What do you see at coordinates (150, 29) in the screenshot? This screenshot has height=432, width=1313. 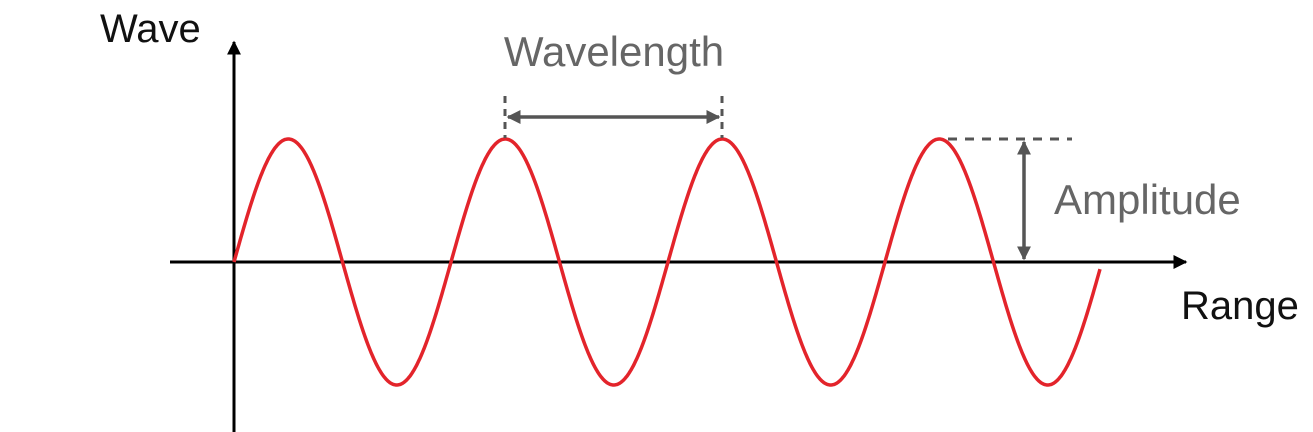 I see `y-axis-label: Wave` at bounding box center [150, 29].